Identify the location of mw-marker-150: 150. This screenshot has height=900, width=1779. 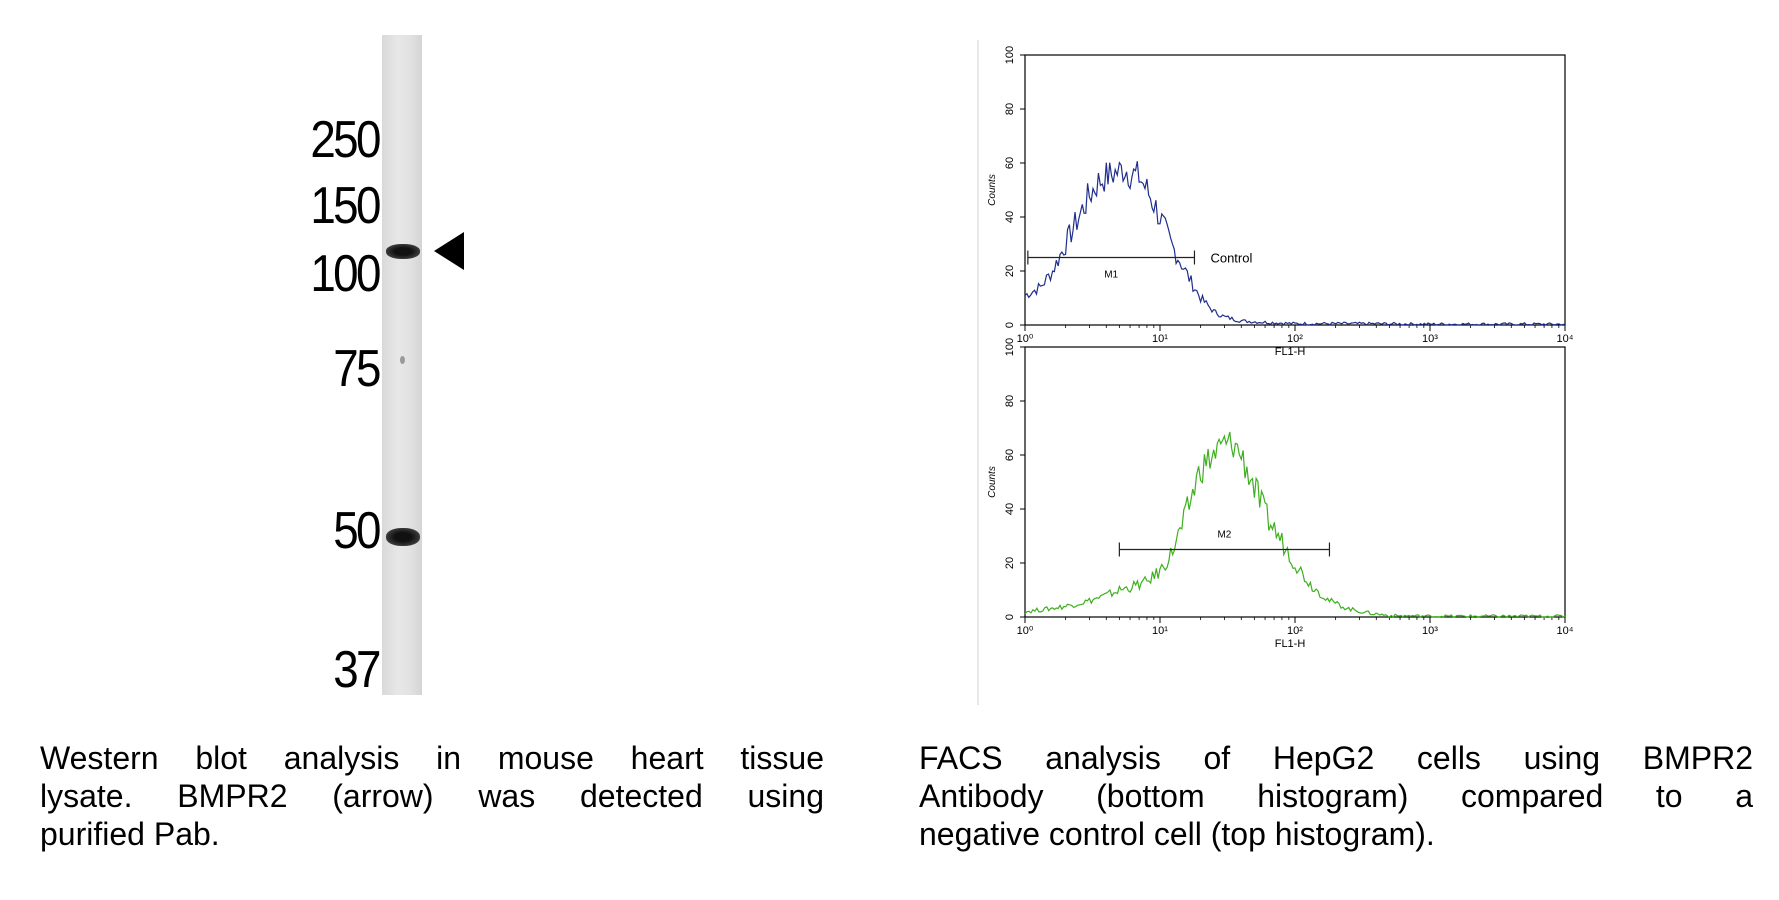
(346, 206).